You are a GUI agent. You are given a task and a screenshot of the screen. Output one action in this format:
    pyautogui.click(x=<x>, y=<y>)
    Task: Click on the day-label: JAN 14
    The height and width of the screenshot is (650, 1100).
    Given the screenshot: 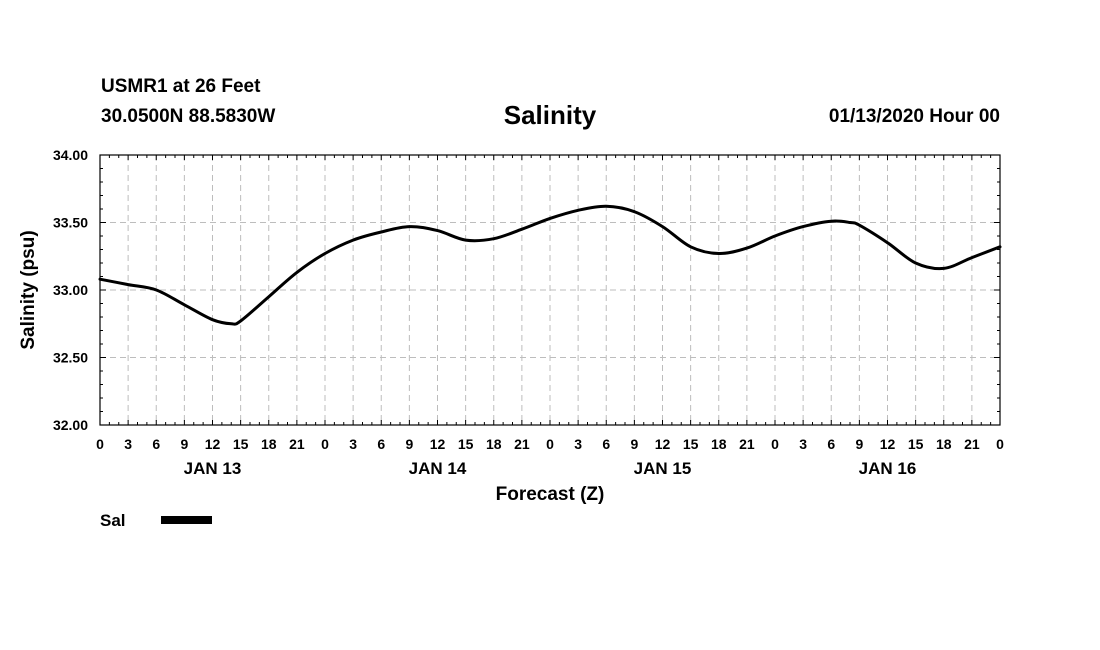 What is the action you would take?
    pyautogui.click(x=438, y=468)
    